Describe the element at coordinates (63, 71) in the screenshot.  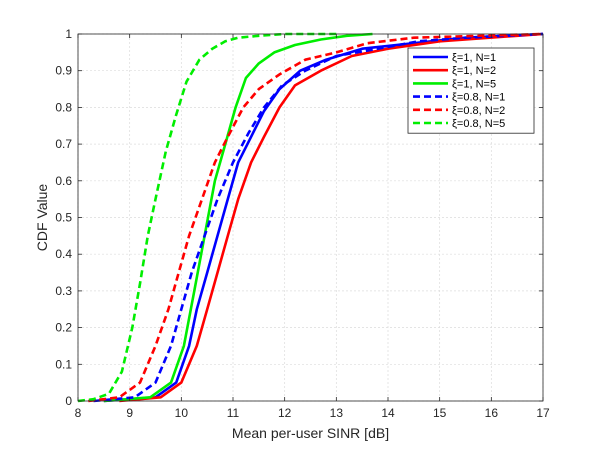
I see `y-tick-label: 0.9` at that location.